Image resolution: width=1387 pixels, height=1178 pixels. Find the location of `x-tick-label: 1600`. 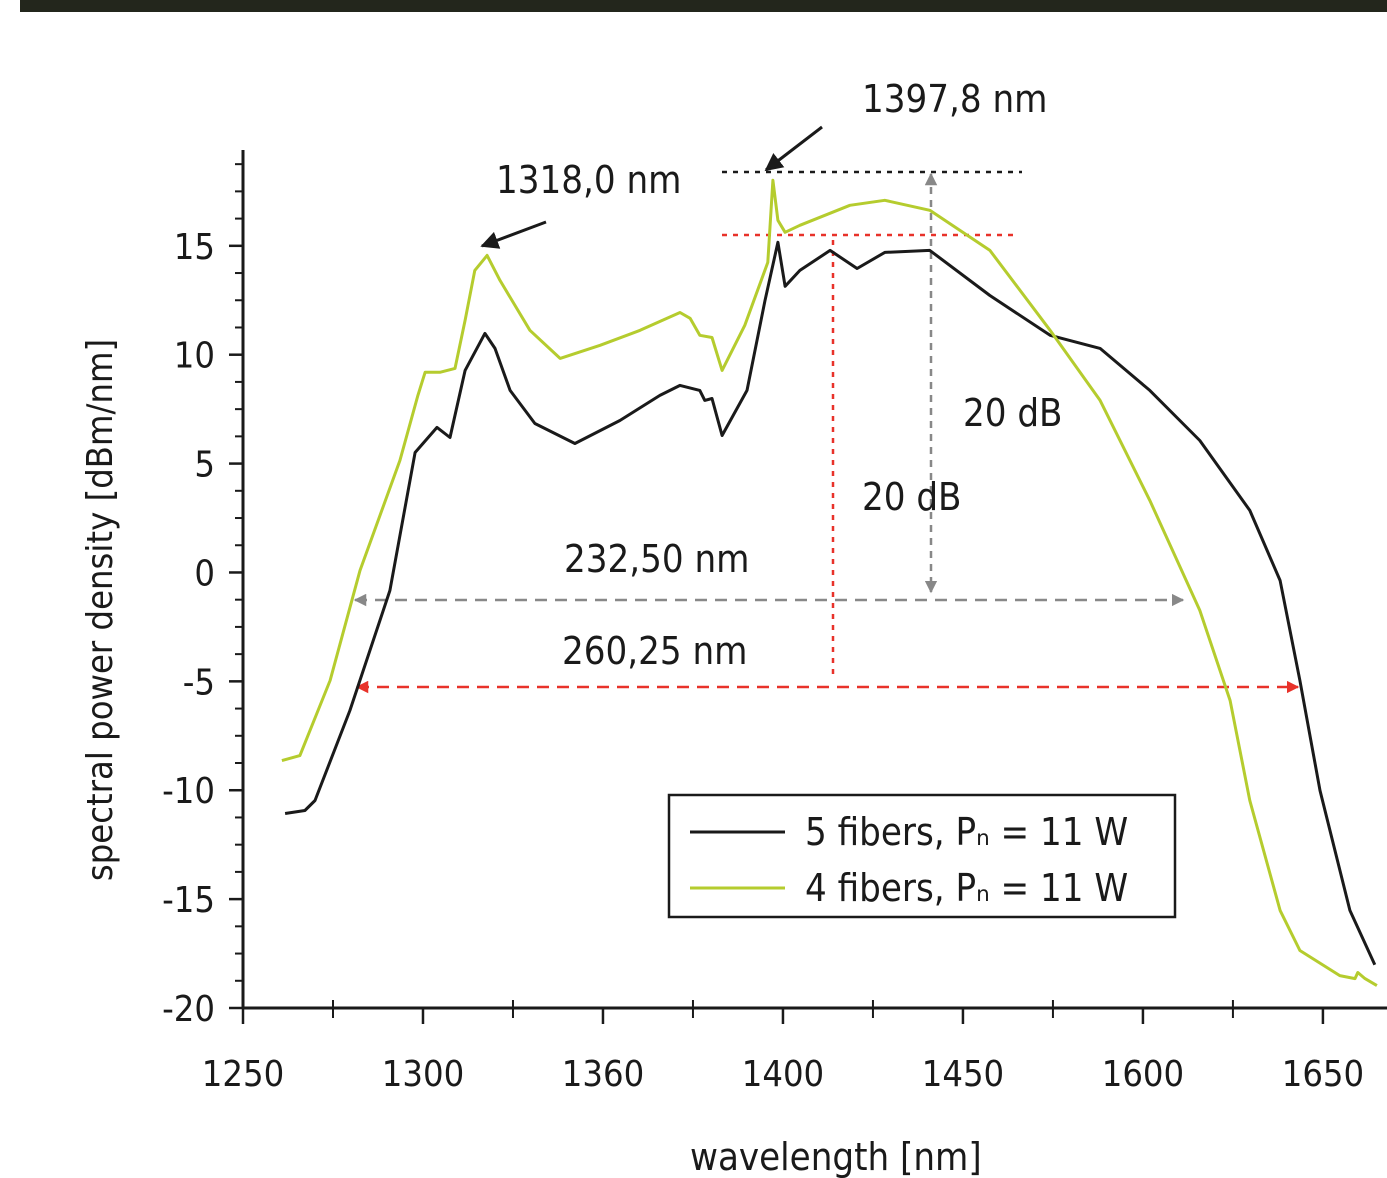

x-tick-label: 1600 is located at coordinates (1143, 1074).